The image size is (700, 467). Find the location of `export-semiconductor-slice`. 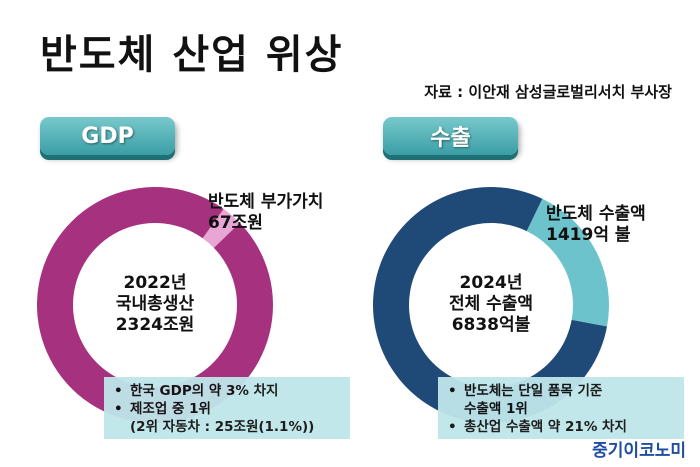

export-semiconductor-slice is located at coordinates (567, 262).